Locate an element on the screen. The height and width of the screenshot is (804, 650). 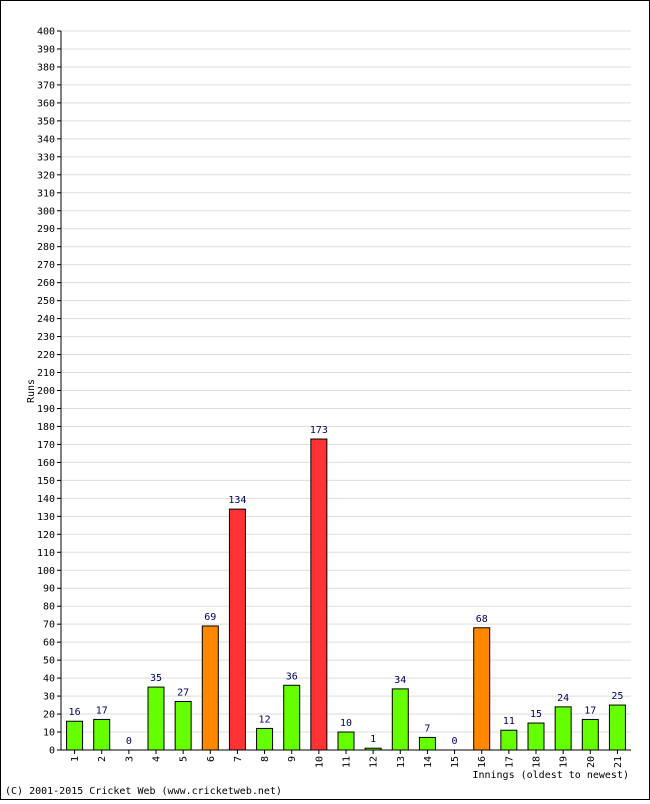
y-tick-label: 340 is located at coordinates (46, 139).